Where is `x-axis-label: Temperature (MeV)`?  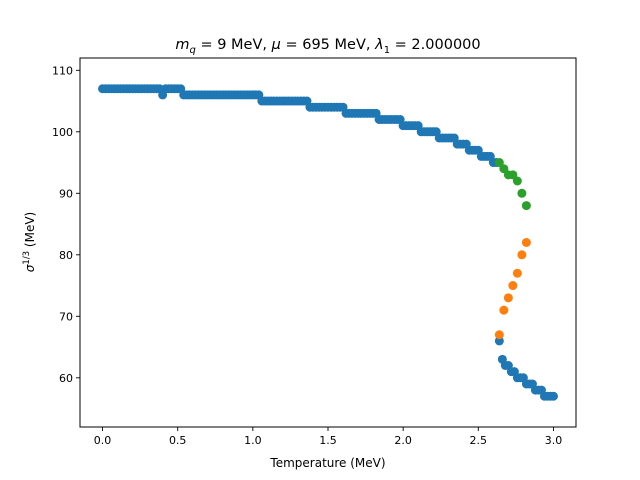
x-axis-label: Temperature (MeV) is located at coordinates (327, 463).